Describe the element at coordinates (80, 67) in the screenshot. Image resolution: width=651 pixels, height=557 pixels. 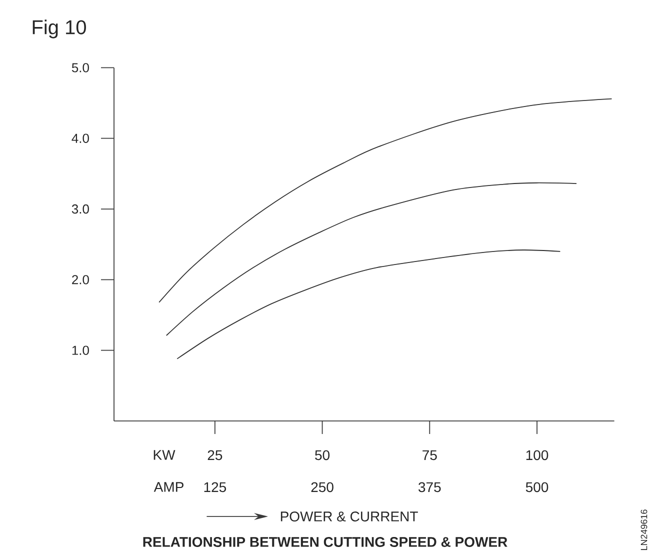
I see `y-tick-label: 5.0` at that location.